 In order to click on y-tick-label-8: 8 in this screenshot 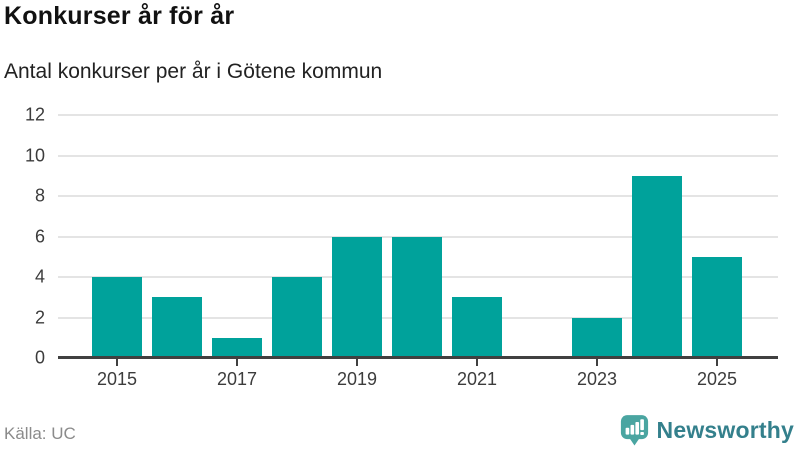, I will do `click(39, 195)`.